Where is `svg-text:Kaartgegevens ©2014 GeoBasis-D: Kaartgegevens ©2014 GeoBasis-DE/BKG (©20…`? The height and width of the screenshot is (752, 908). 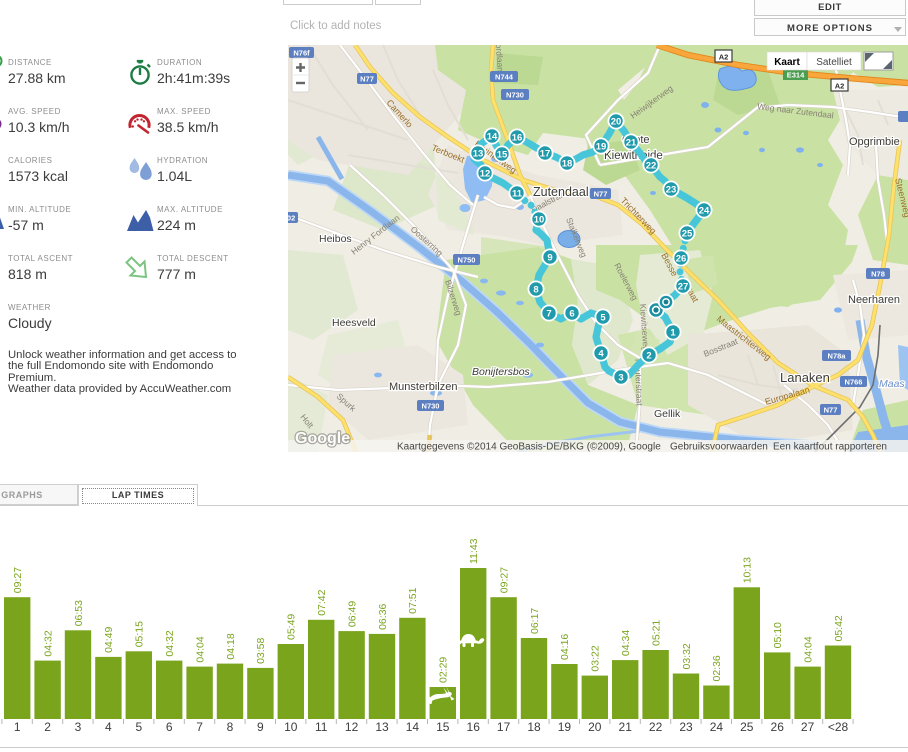
svg-text:Kaartgegevens ©2014 GeoBasis-D: Kaartgegevens ©2014 GeoBasis-DE/BKG (©20… is located at coordinates (529, 447).